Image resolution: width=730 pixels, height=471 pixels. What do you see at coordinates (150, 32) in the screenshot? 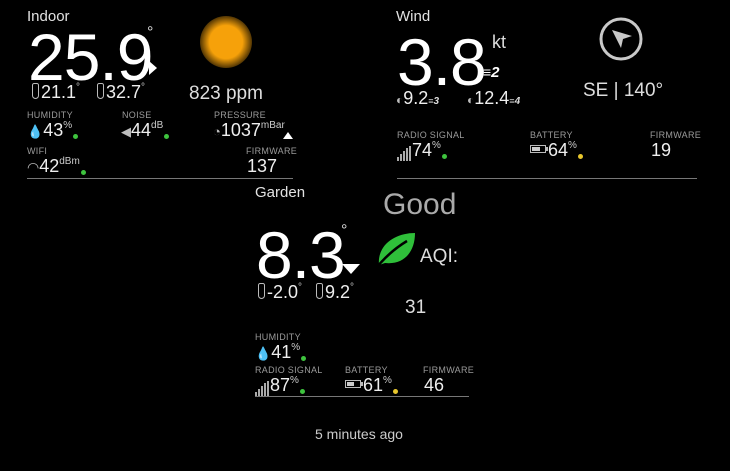
I see `indoor-temp-degree: °` at bounding box center [150, 32].